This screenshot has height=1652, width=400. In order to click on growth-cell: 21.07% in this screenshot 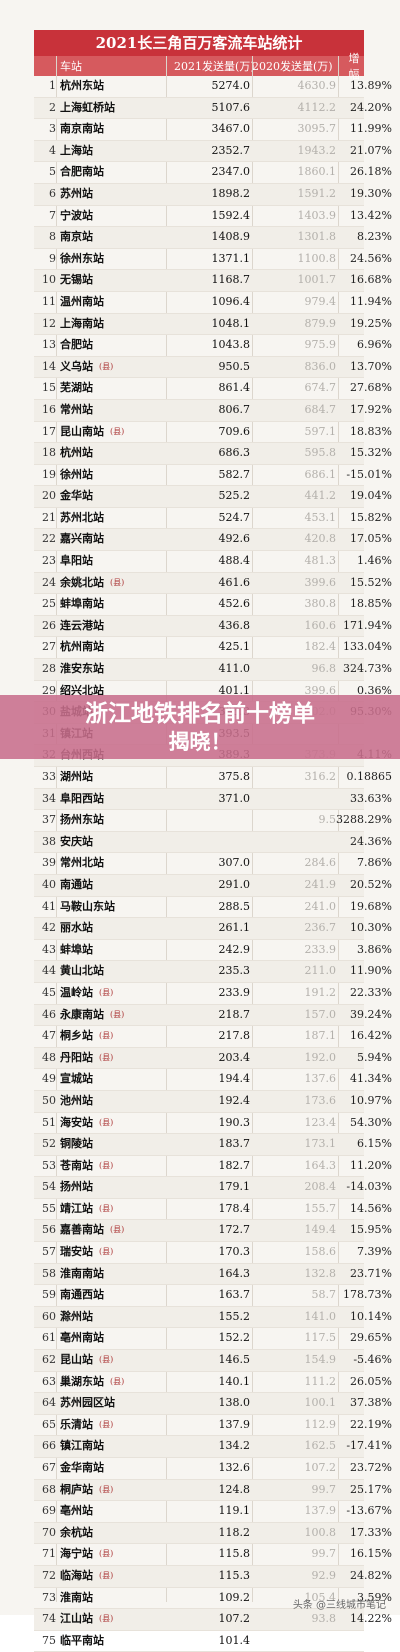, I will do `click(371, 150)`.